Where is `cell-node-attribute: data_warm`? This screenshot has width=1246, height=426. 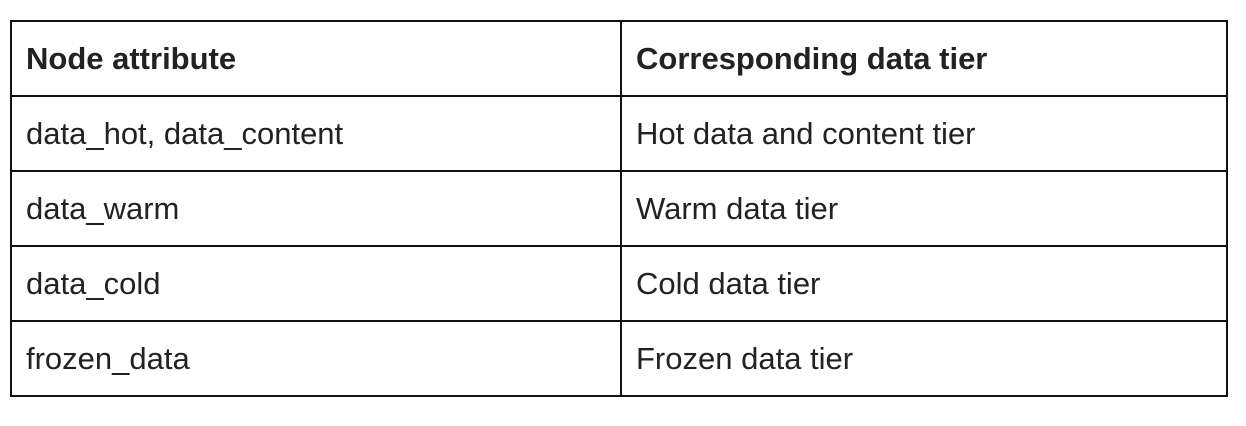
cell-node-attribute: data_warm is located at coordinates (316, 208).